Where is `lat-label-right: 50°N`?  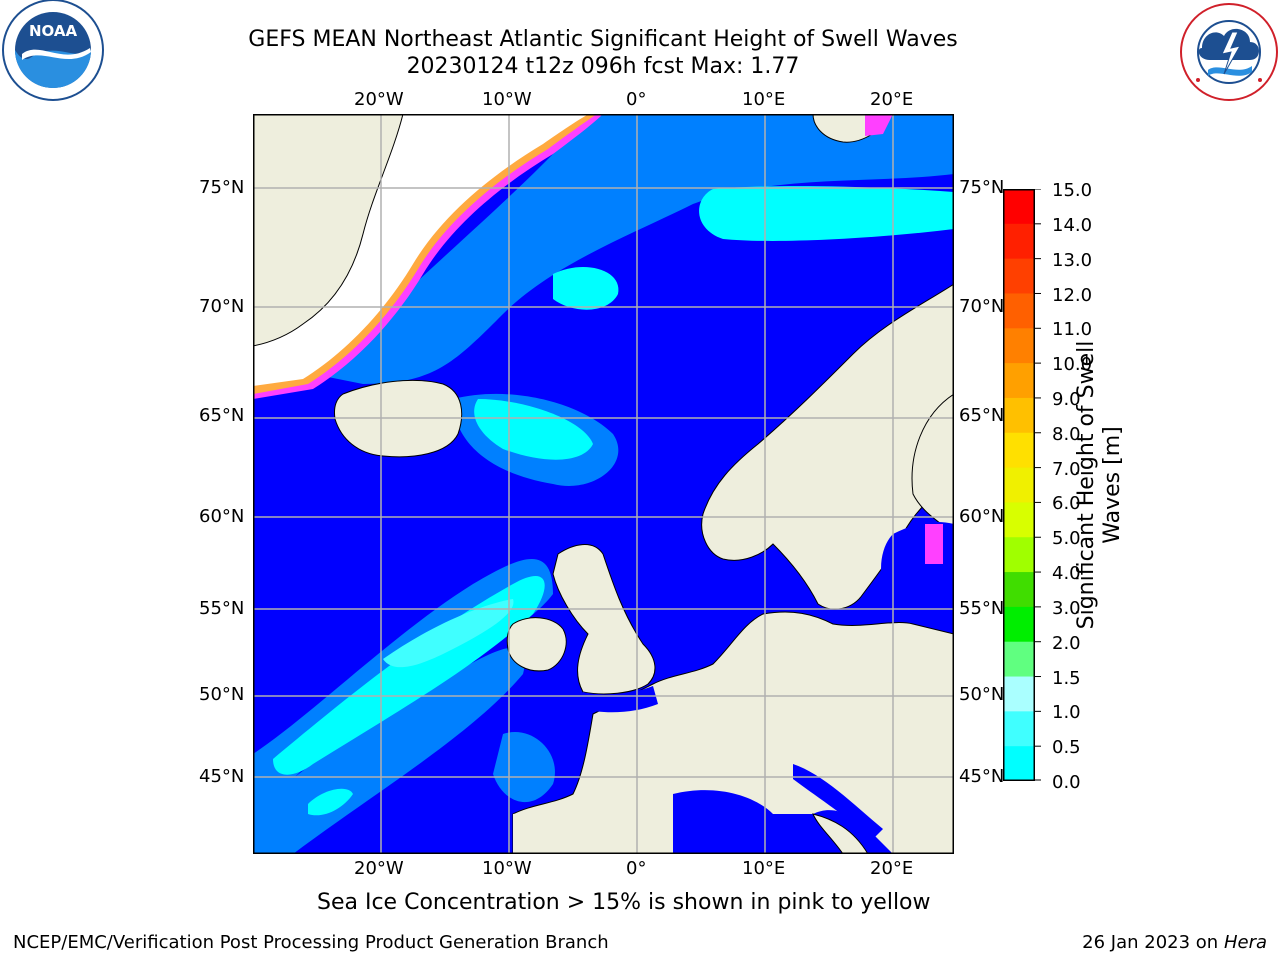 lat-label-right: 50°N is located at coordinates (982, 694).